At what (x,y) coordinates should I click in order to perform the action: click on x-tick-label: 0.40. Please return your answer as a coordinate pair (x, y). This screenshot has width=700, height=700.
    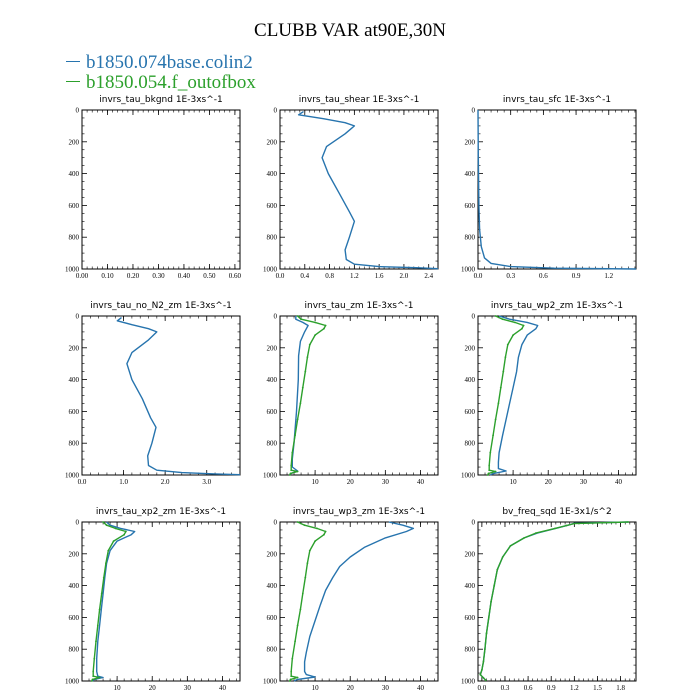
    Looking at the image, I should click on (184, 276).